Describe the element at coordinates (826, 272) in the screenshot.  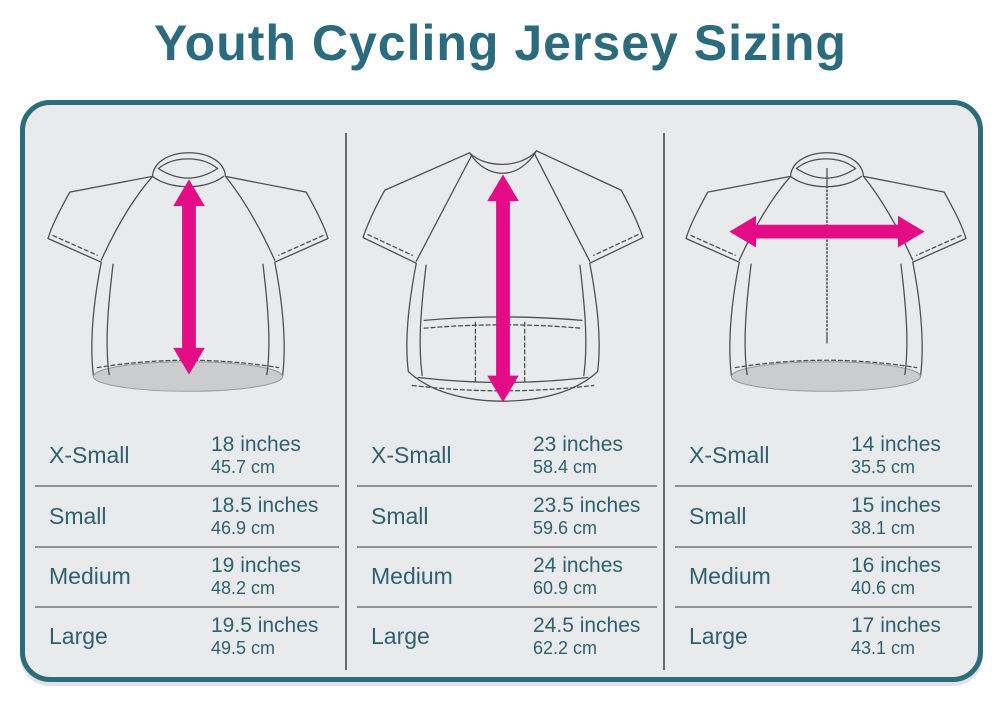
I see `jersey-front-zipper-illustration` at that location.